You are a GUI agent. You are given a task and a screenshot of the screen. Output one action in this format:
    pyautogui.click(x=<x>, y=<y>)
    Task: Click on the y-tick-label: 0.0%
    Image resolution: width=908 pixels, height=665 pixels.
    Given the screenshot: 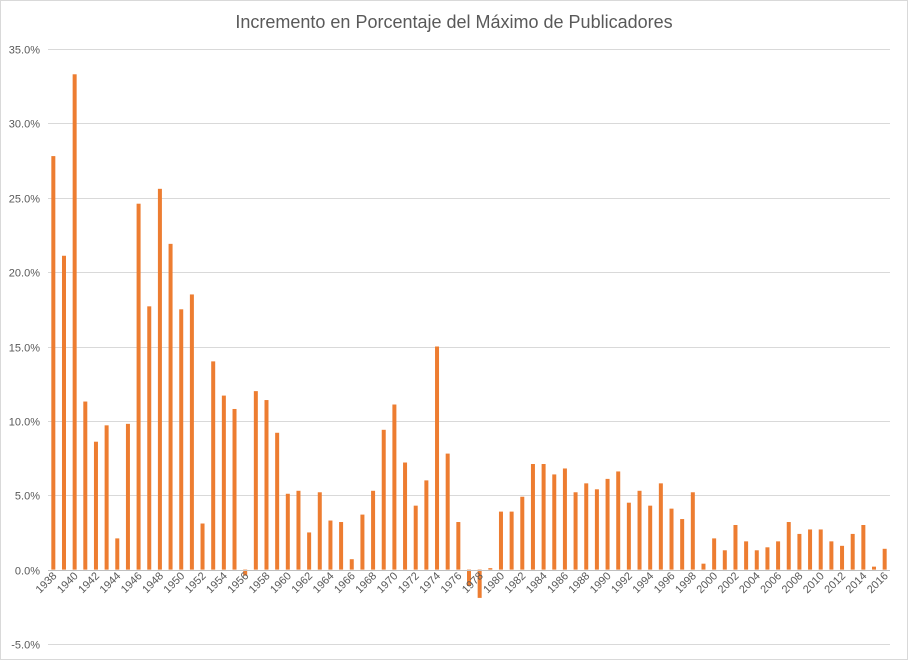 What is the action you would take?
    pyautogui.click(x=27, y=572)
    